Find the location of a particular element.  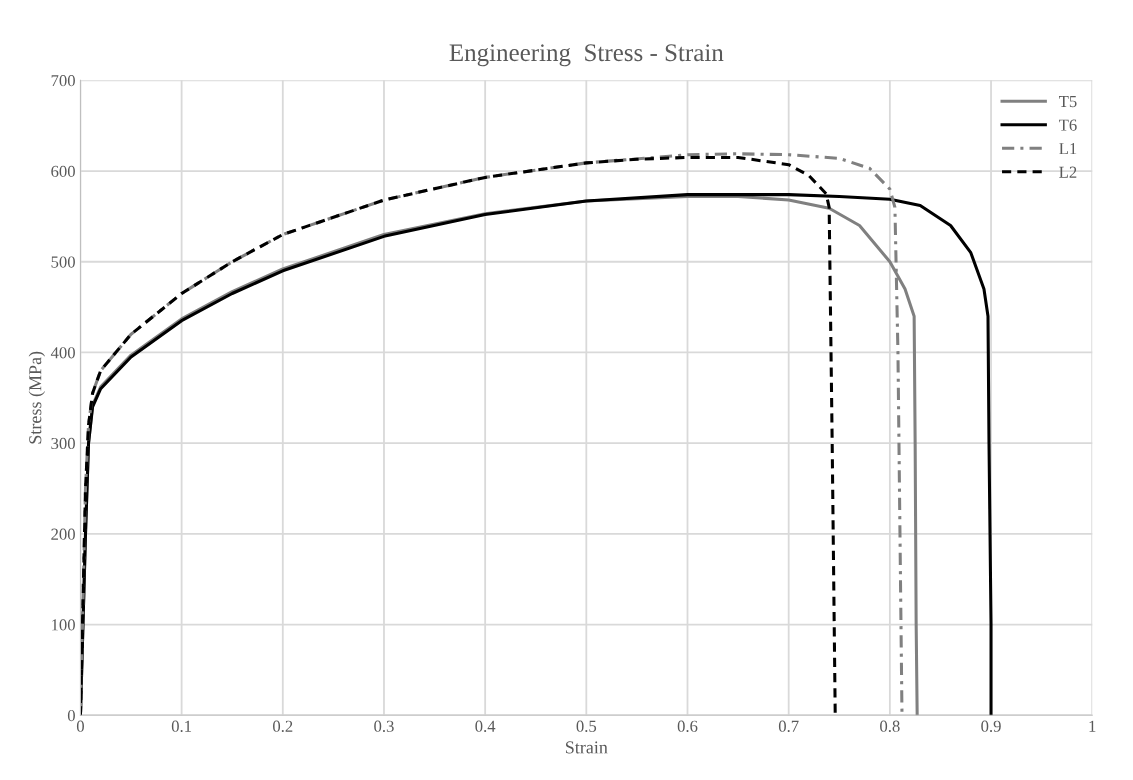

y-axis-title: Stress (MPa) is located at coordinates (37, 397).